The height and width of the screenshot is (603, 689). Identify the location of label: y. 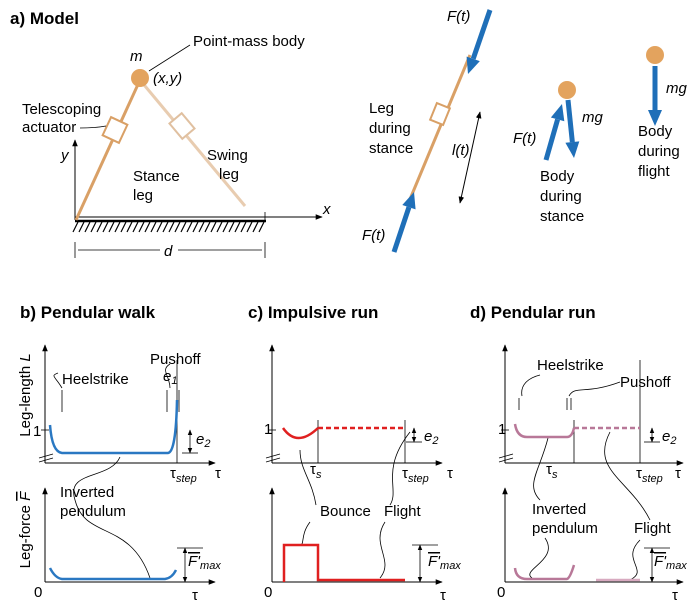
(65, 155).